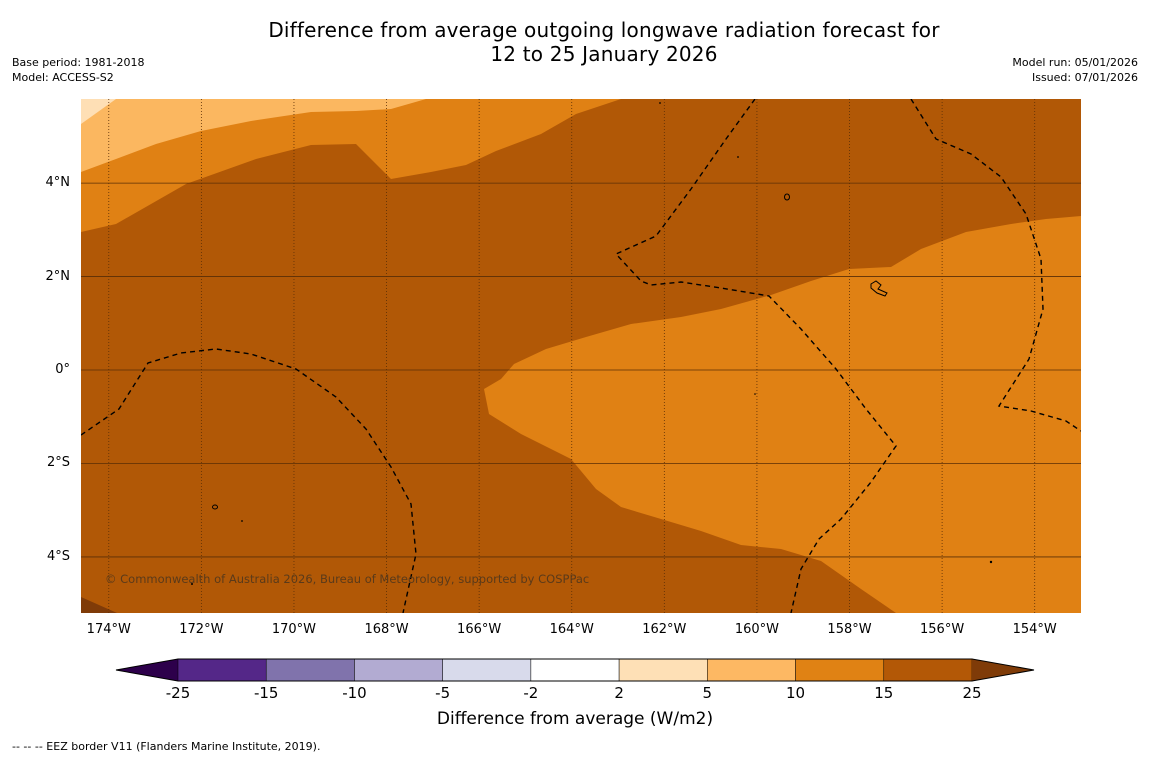  What do you see at coordinates (972, 693) in the screenshot?
I see `colorbar-tick-label: 25` at bounding box center [972, 693].